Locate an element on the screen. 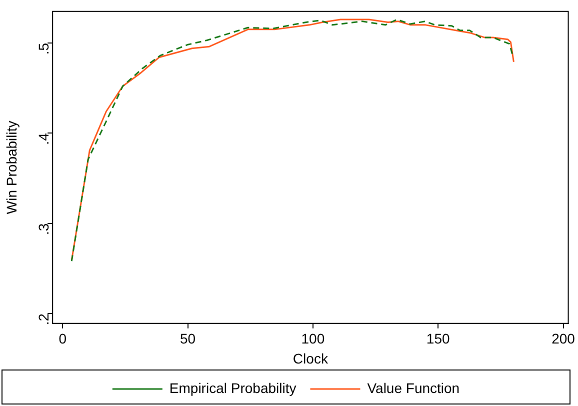  x-tick-label: 100 is located at coordinates (313, 338).